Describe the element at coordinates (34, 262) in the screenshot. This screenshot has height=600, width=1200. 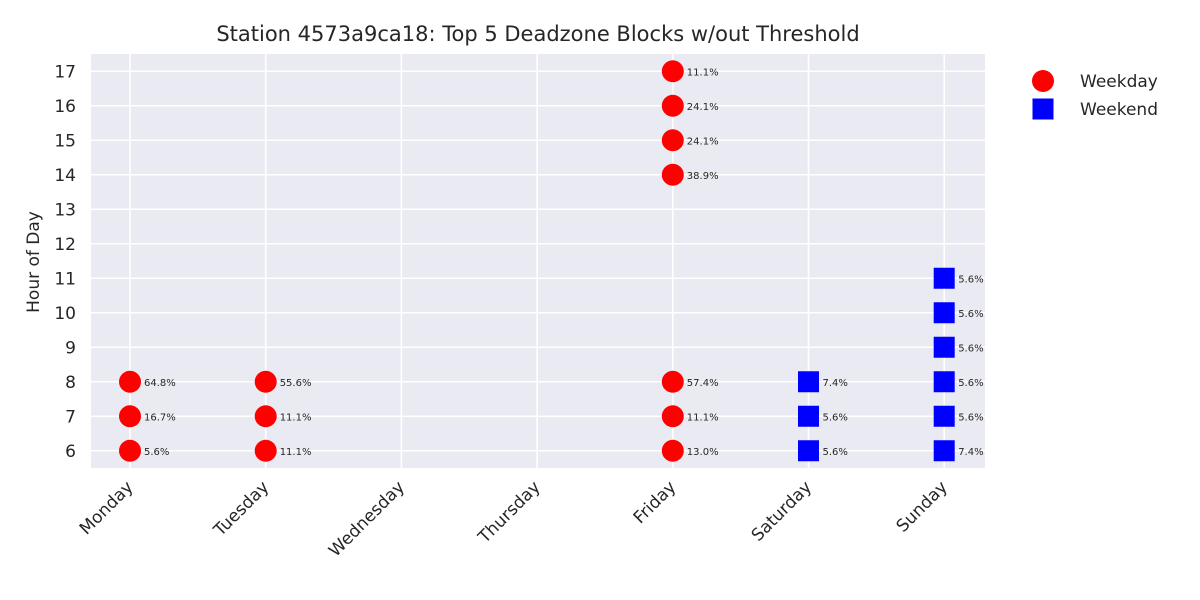
I see `y-axis-label: Hour of Day` at that location.